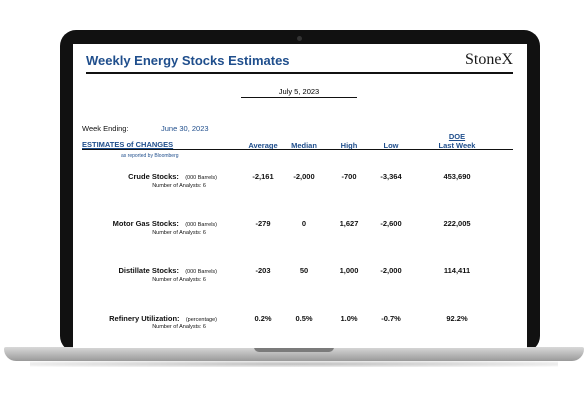 The image size is (588, 400). I want to click on row-label: Refinery Utilization: (percentage), so click(149, 318).